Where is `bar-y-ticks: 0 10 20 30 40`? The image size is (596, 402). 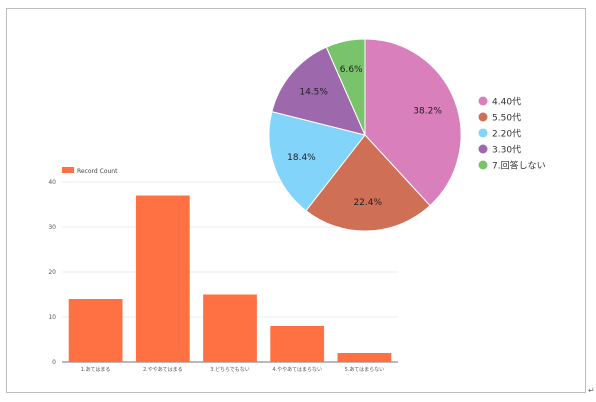 bar-y-ticks: 0 10 20 30 40 is located at coordinates (52, 272).